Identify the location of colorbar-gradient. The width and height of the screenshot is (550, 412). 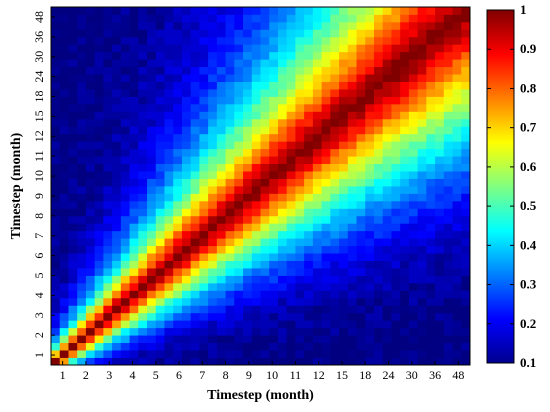
(500, 186).